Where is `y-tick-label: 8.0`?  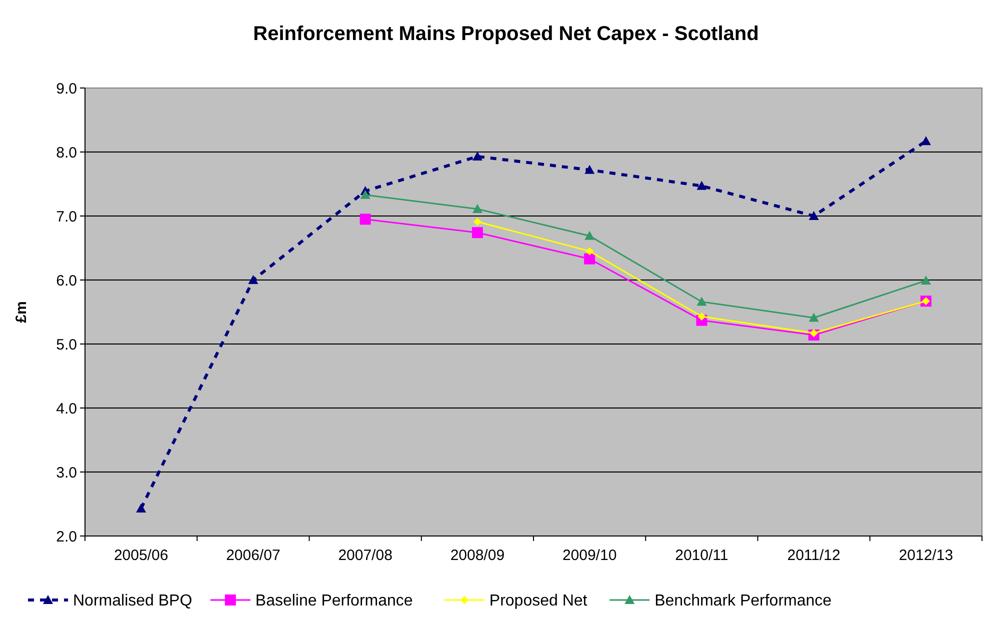
y-tick-label: 8.0 is located at coordinates (66, 153).